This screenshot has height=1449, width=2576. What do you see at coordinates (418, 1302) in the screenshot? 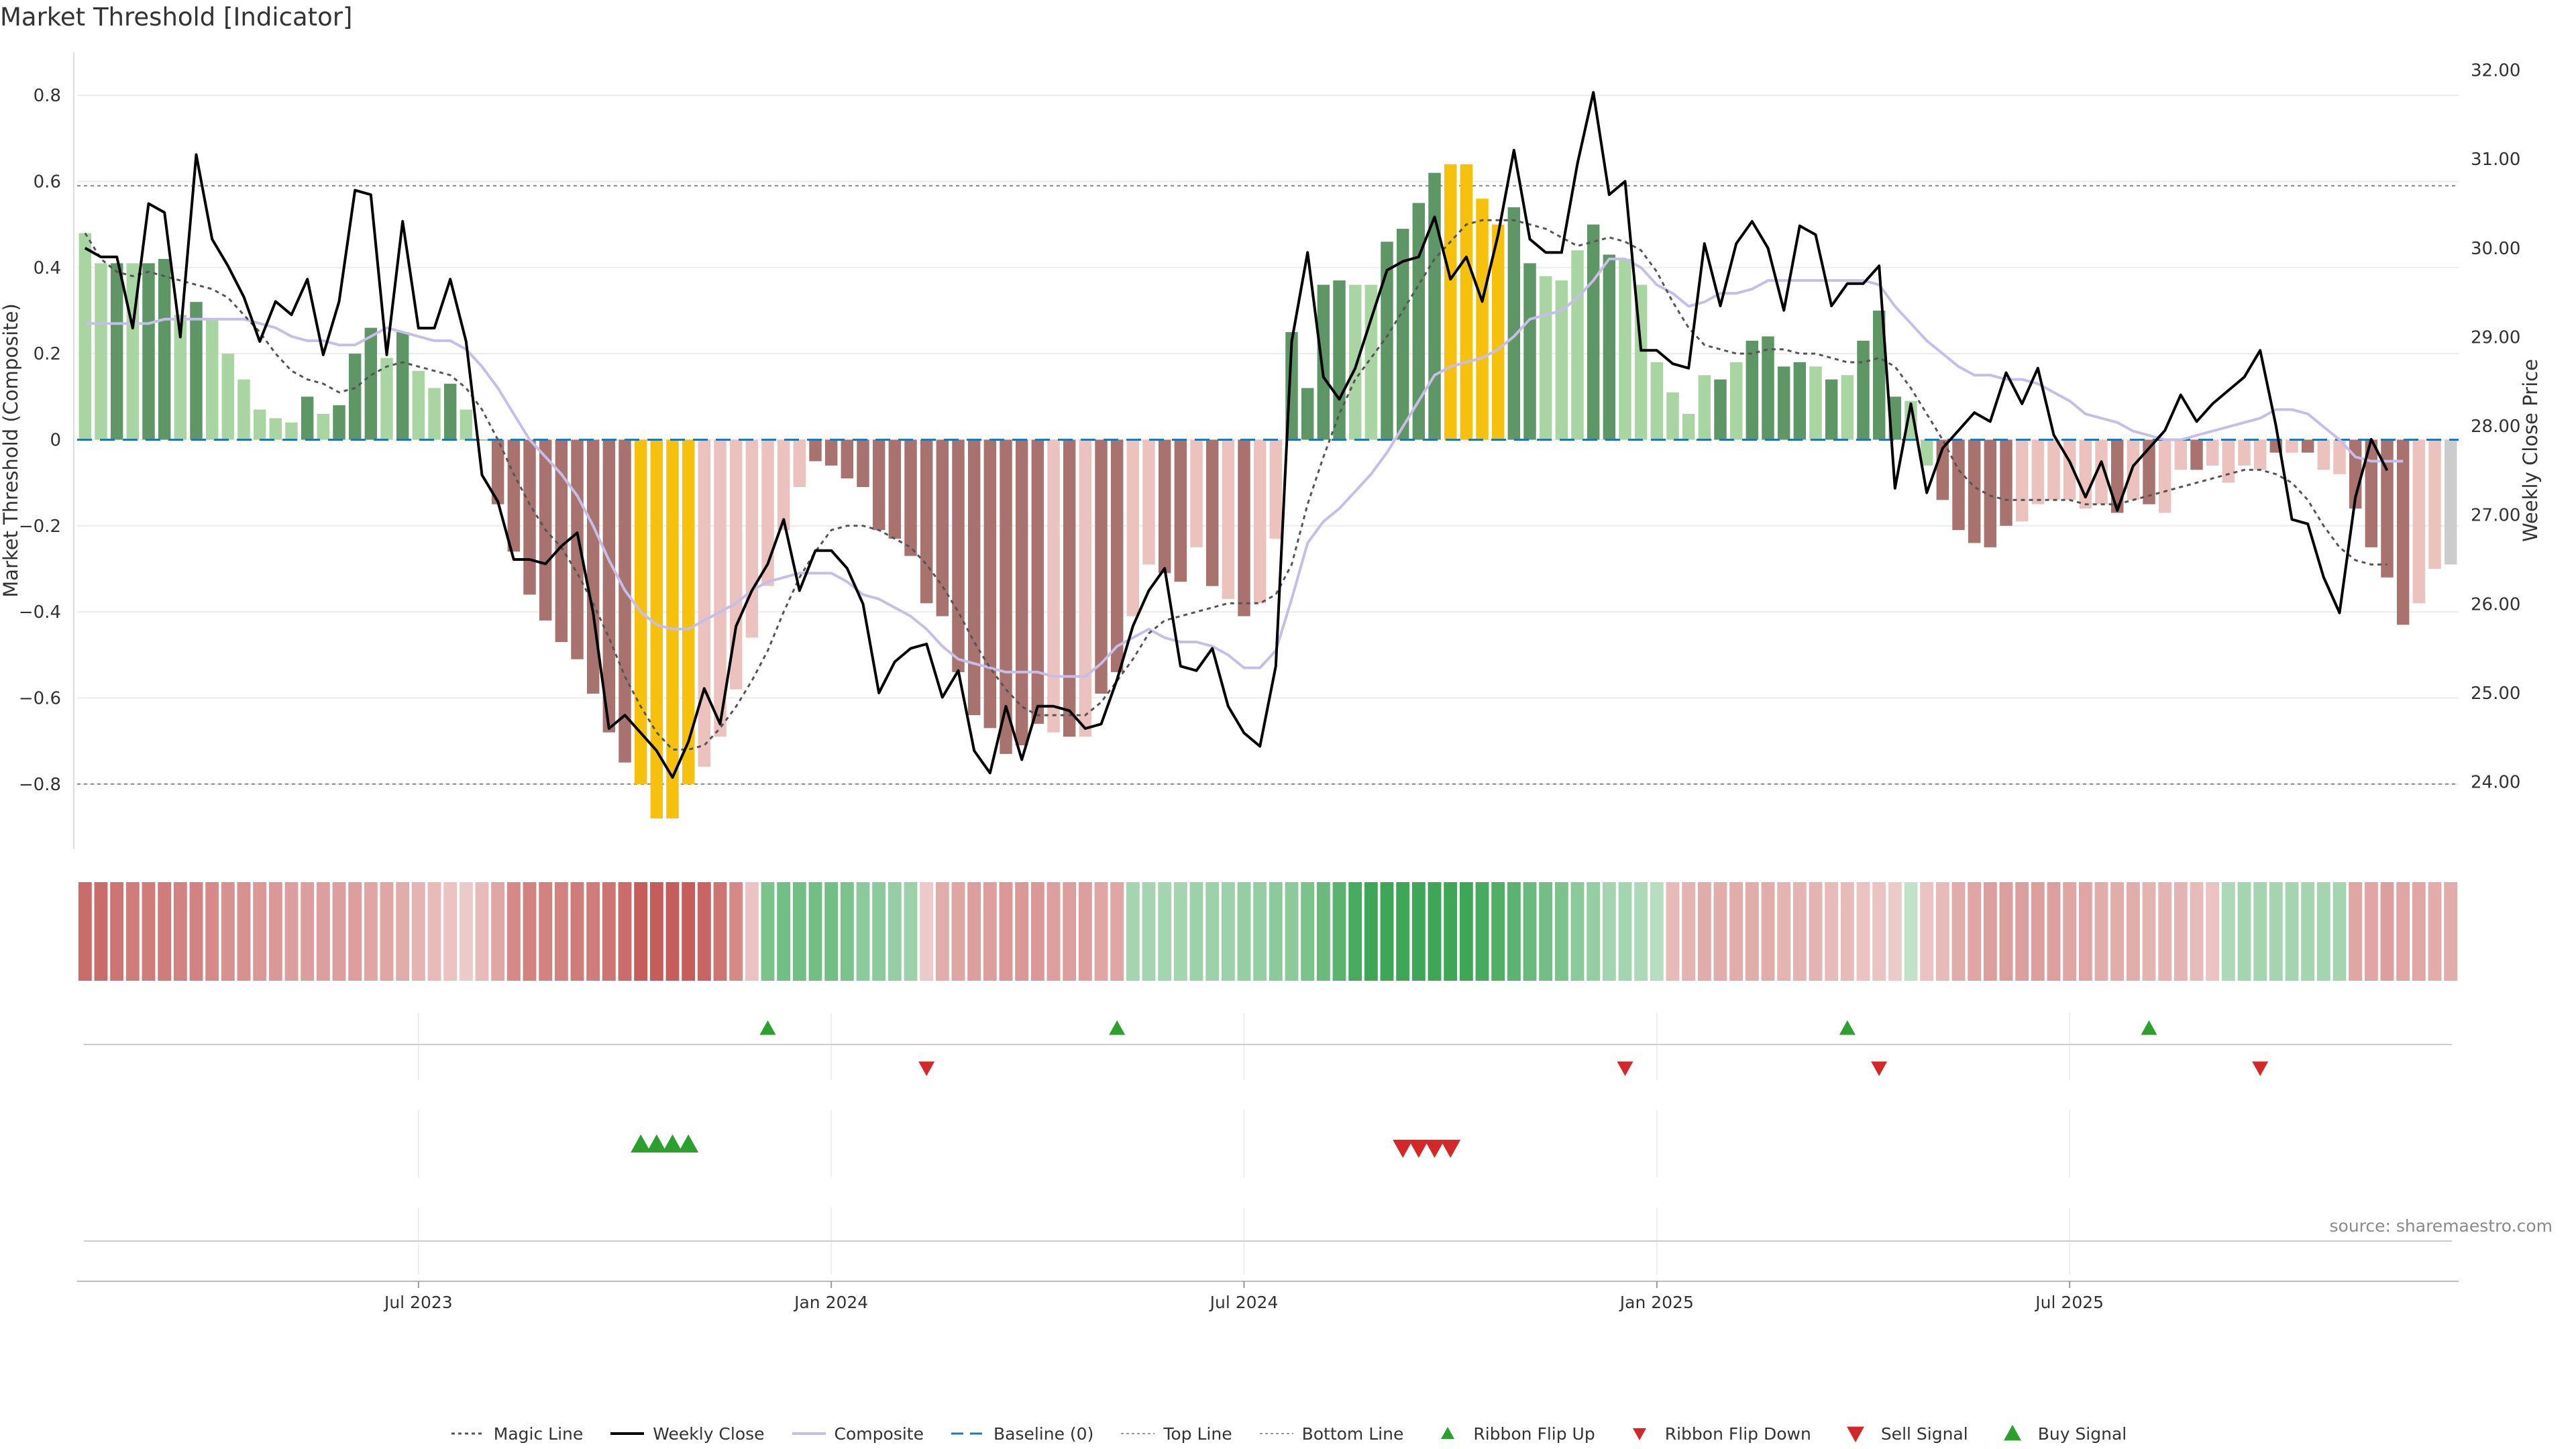
I see `x-tick-label: Jul 2023` at bounding box center [418, 1302].